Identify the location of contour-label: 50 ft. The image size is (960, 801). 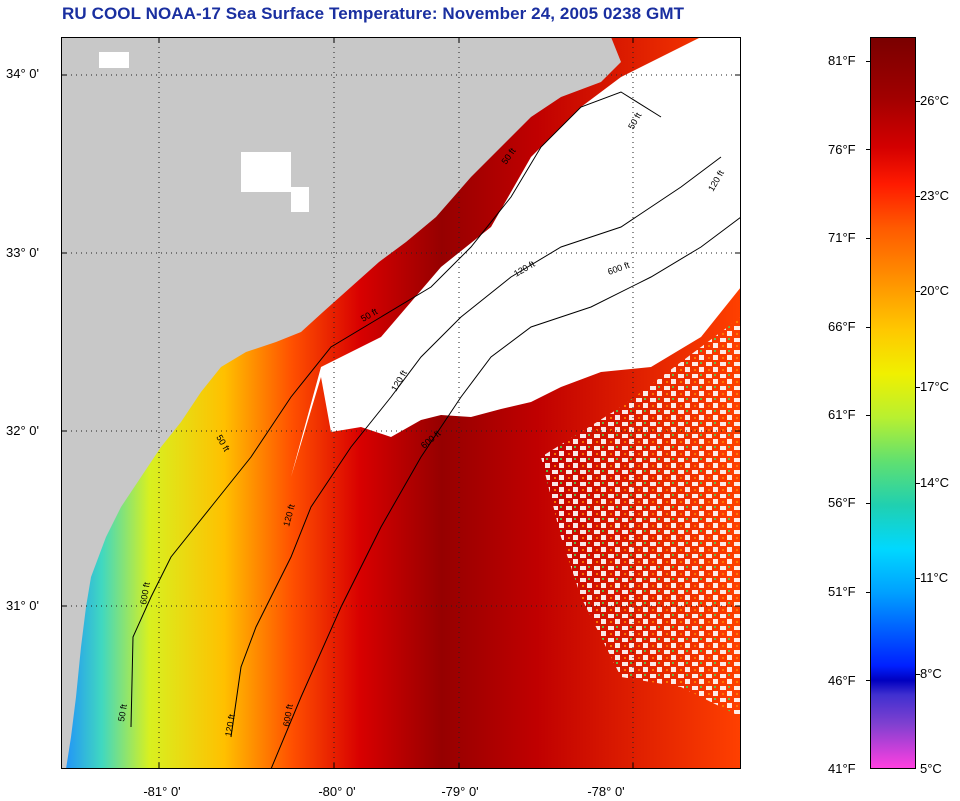
(122, 712).